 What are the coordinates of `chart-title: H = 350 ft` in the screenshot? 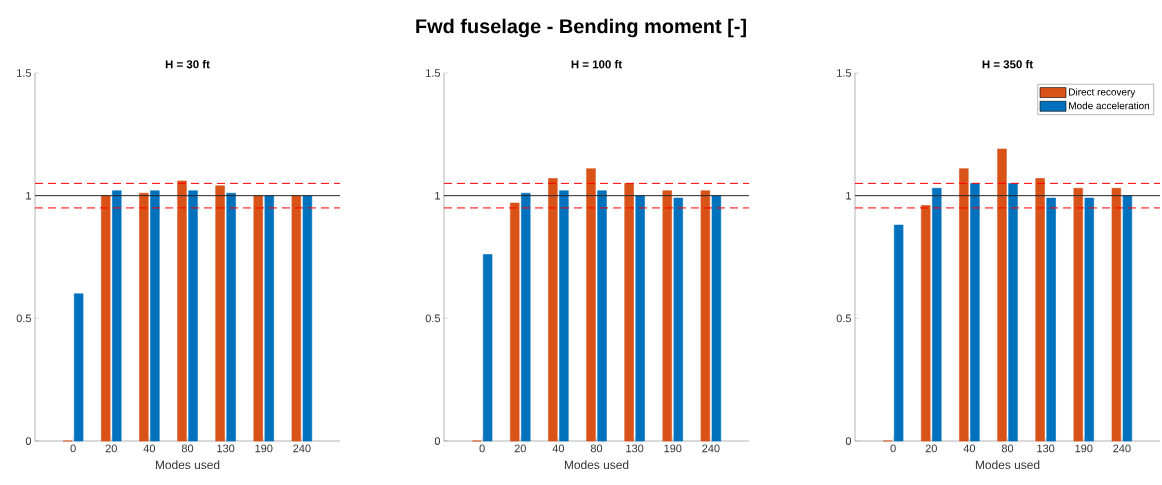 It's located at (1007, 64).